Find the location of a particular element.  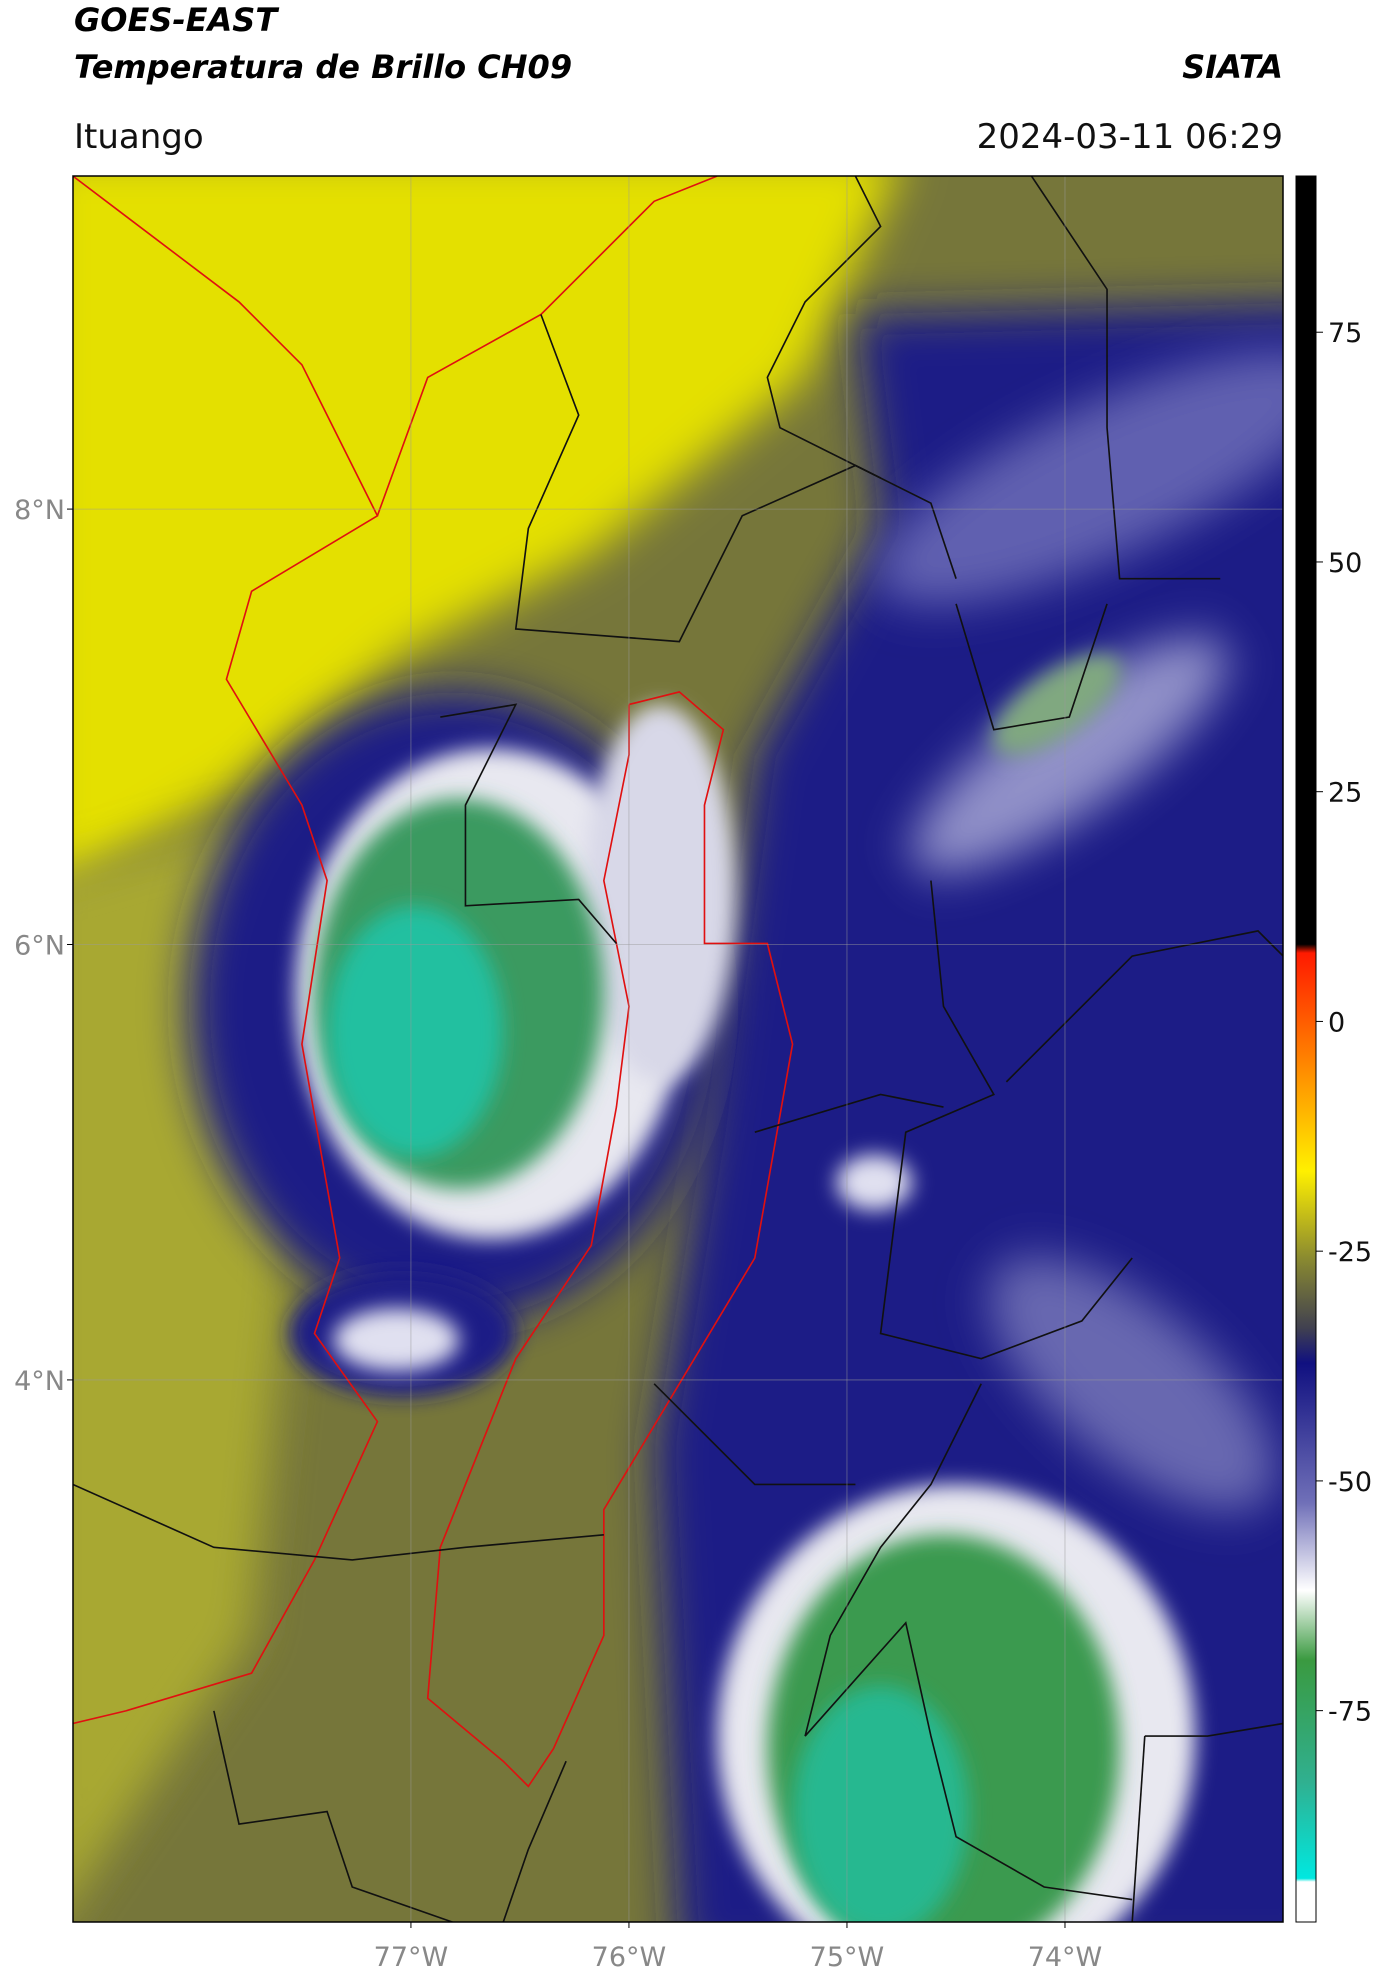

lon-tick-label: 76°W is located at coordinates (629, 1957).